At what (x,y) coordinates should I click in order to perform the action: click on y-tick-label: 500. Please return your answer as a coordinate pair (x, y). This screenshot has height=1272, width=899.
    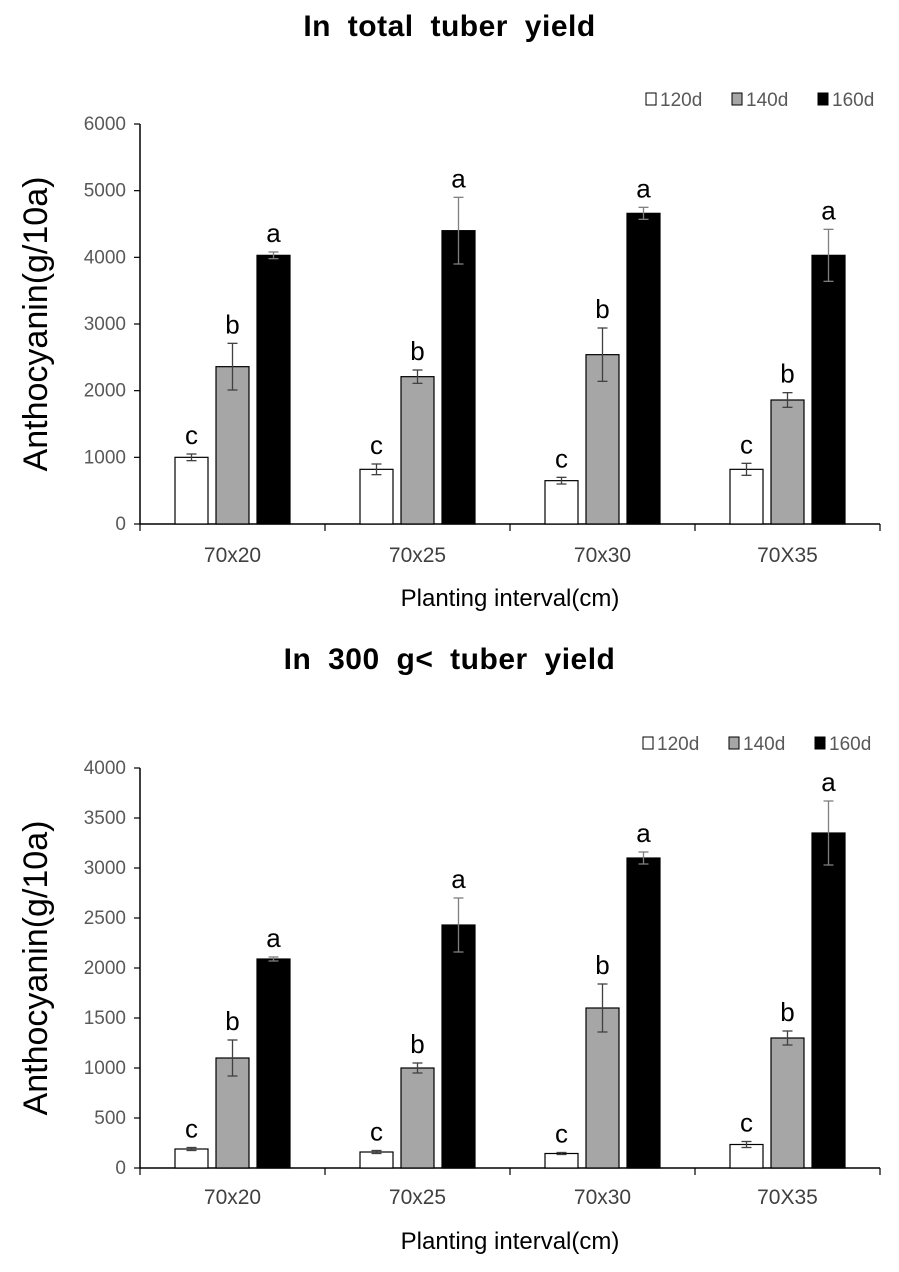
    Looking at the image, I should click on (110, 1118).